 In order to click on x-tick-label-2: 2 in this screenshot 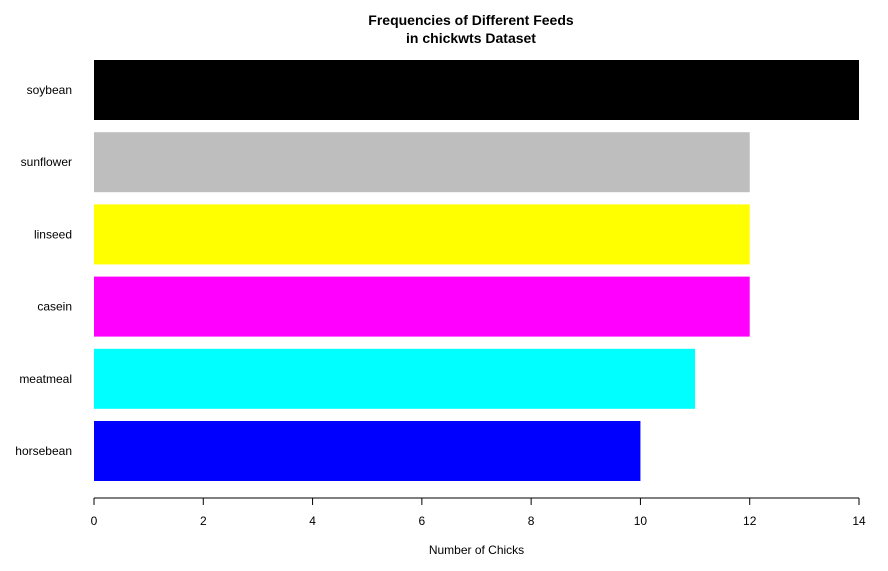, I will do `click(203, 521)`.